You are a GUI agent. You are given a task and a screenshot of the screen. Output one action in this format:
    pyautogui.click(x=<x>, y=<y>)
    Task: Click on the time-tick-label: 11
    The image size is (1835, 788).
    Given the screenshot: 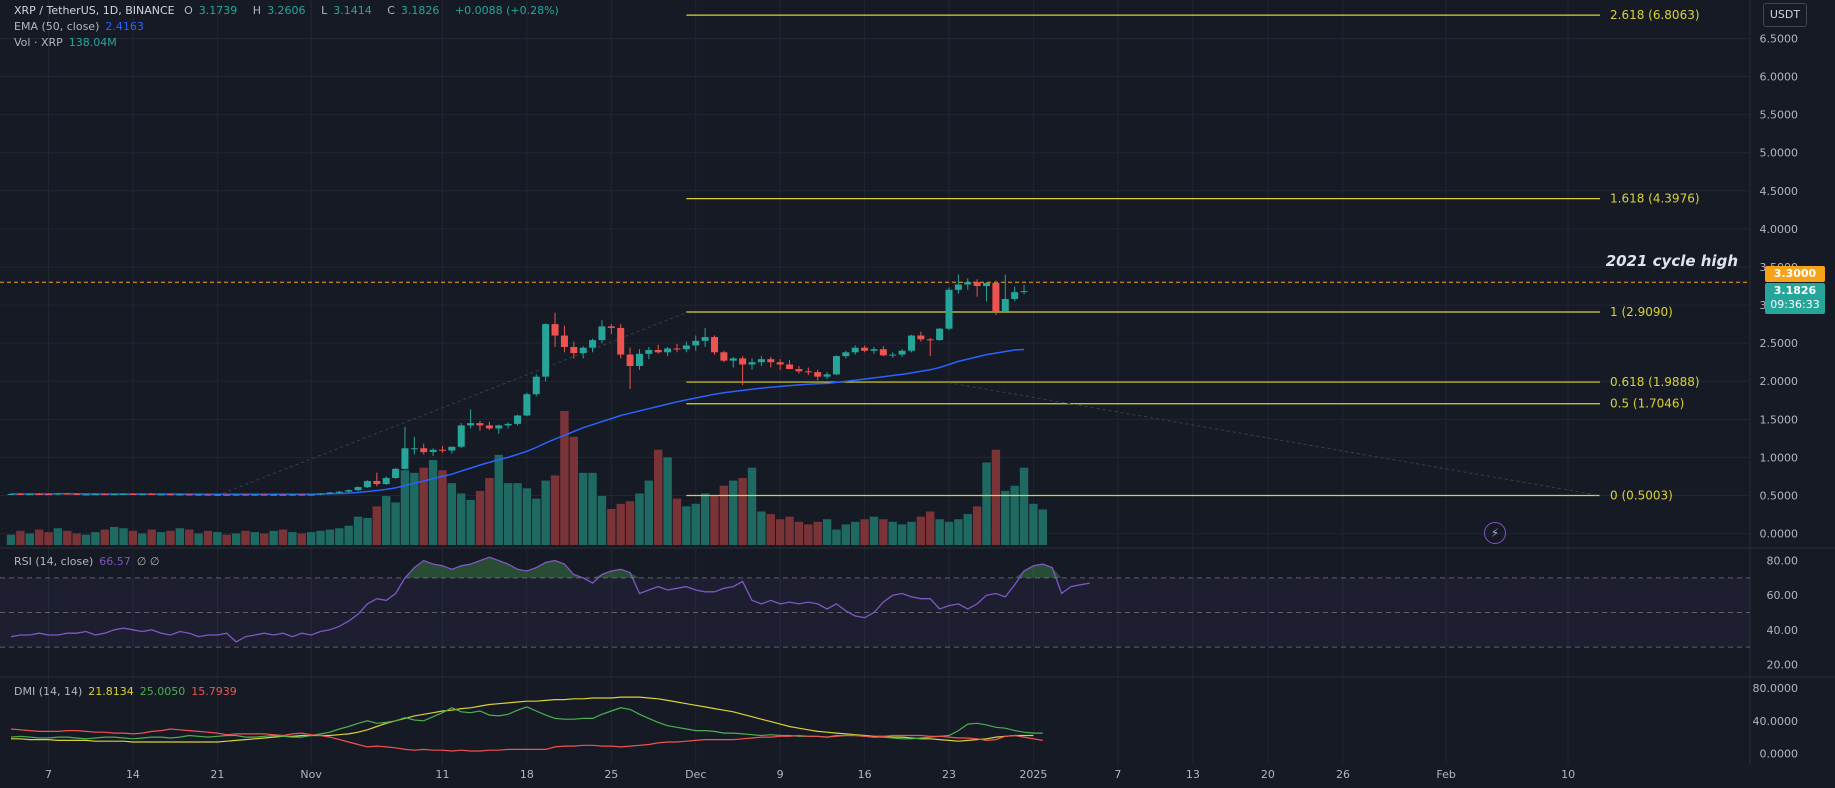 What is the action you would take?
    pyautogui.click(x=442, y=774)
    